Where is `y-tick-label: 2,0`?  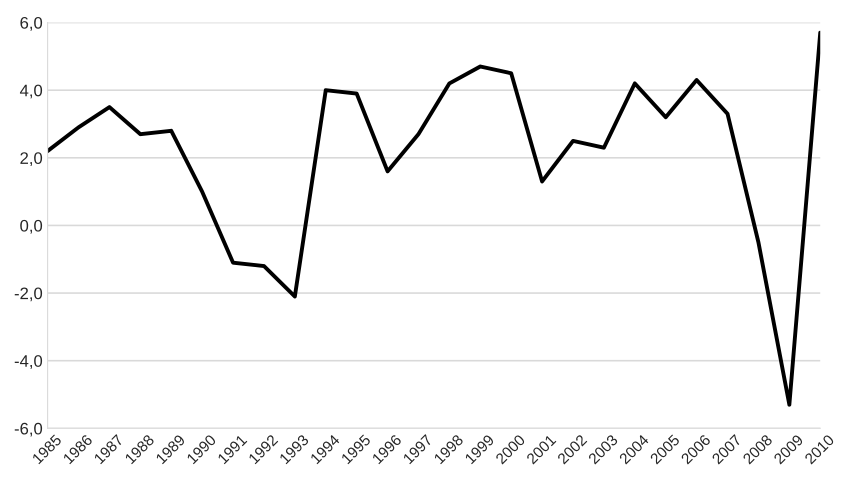
y-tick-label: 2,0 is located at coordinates (31, 159).